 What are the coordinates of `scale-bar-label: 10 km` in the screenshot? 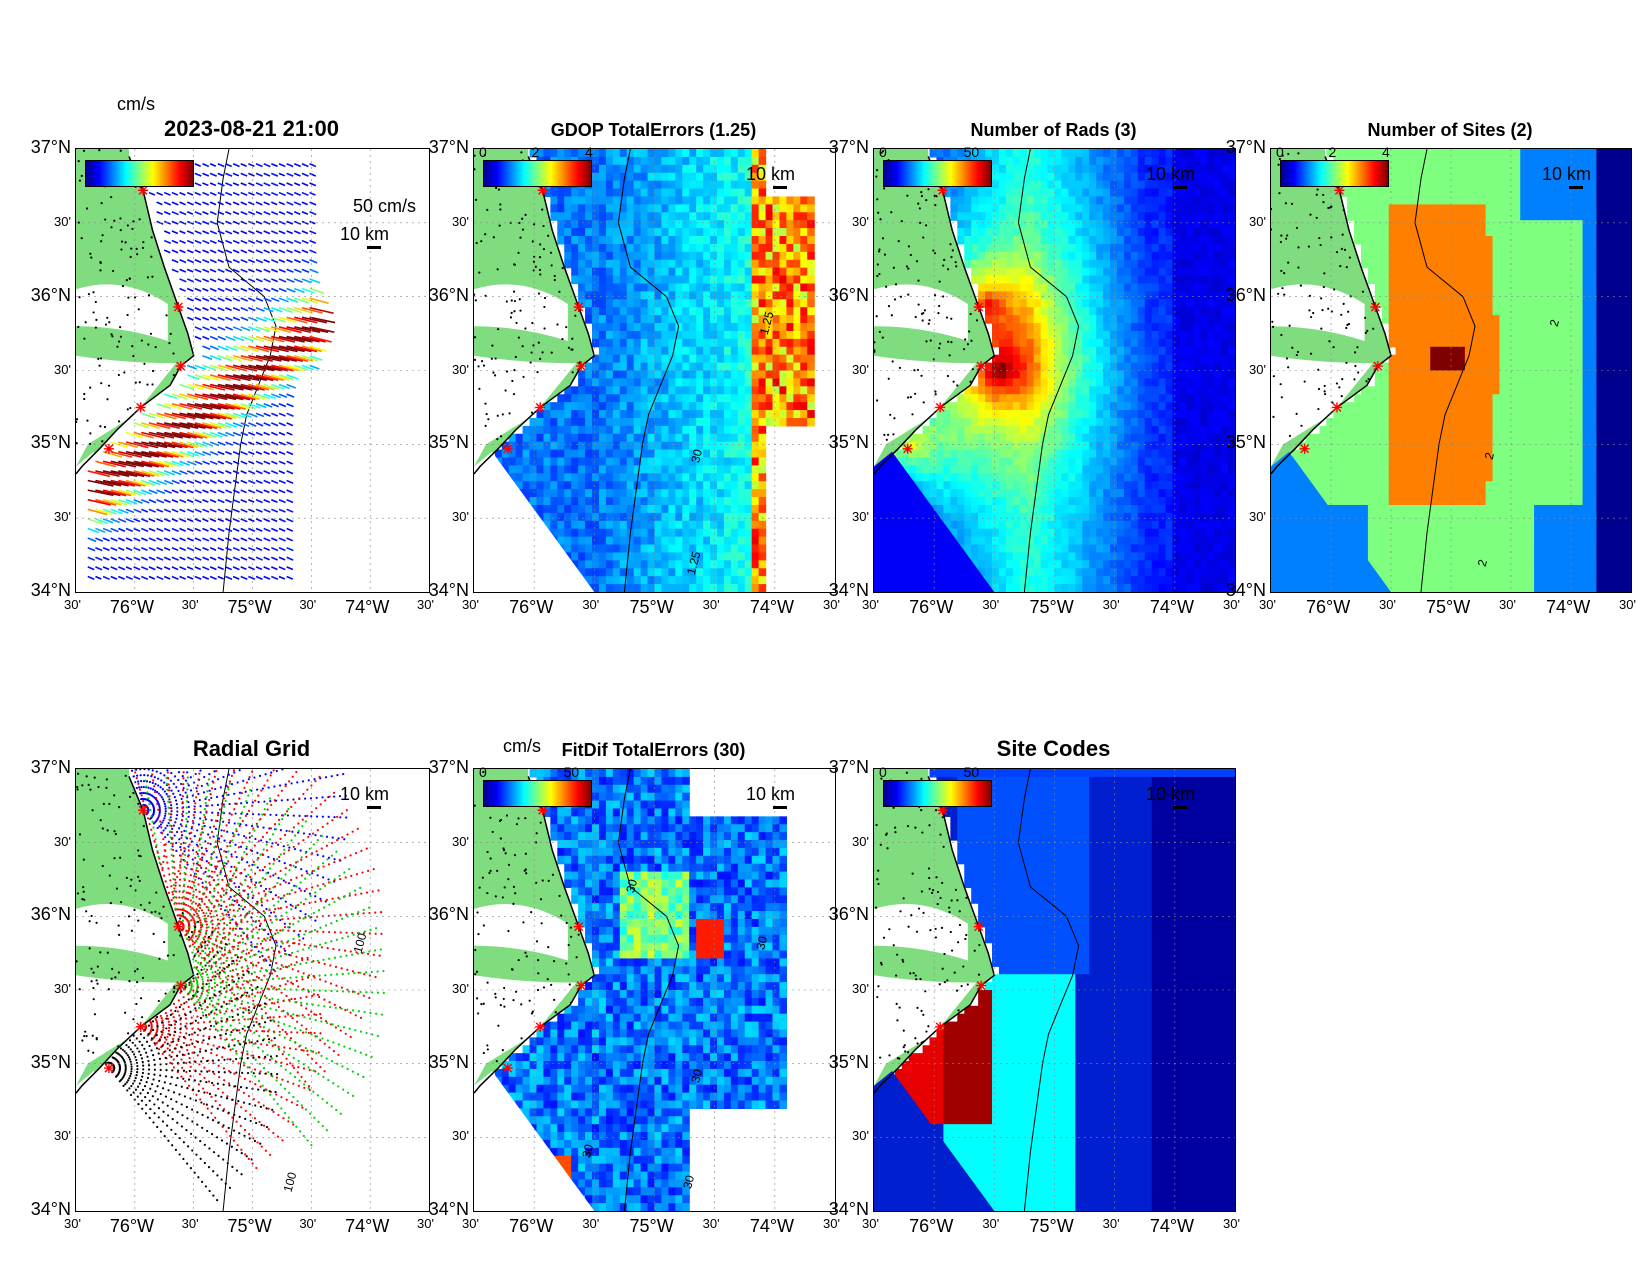 It's located at (771, 174).